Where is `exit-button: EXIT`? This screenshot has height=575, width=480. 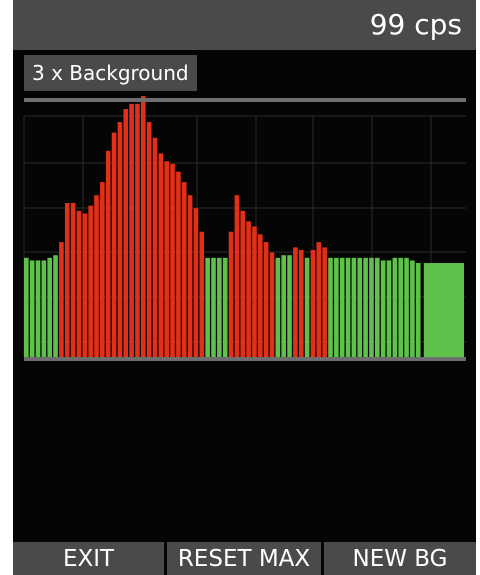
exit-button: EXIT is located at coordinates (88, 559).